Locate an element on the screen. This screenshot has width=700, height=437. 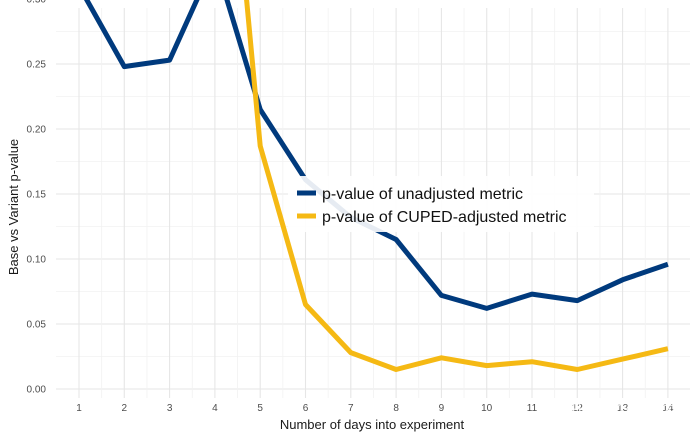
watermark-text: 知乎 @陈然 is located at coordinates (621, 410).